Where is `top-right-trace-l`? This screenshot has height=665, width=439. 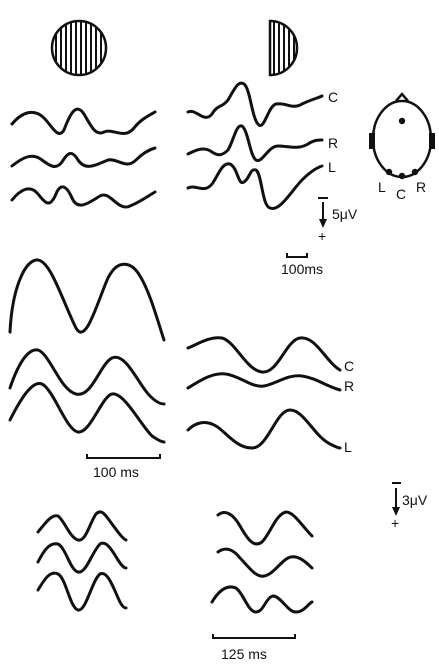 top-right-trace-l is located at coordinates (255, 186).